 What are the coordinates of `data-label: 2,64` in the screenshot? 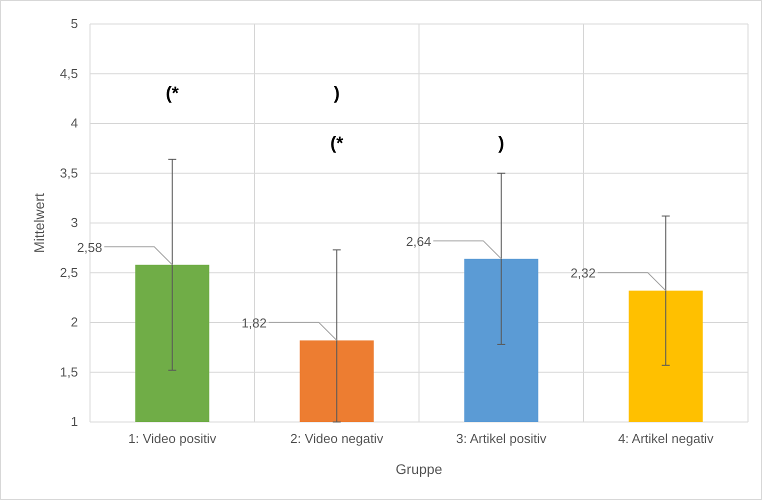 It's located at (419, 241).